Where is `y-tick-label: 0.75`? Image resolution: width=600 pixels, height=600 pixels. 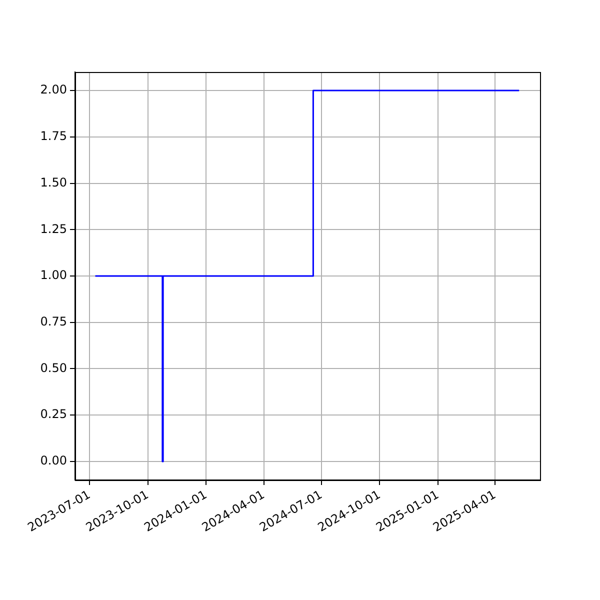 y-tick-label: 0.75 is located at coordinates (53, 321).